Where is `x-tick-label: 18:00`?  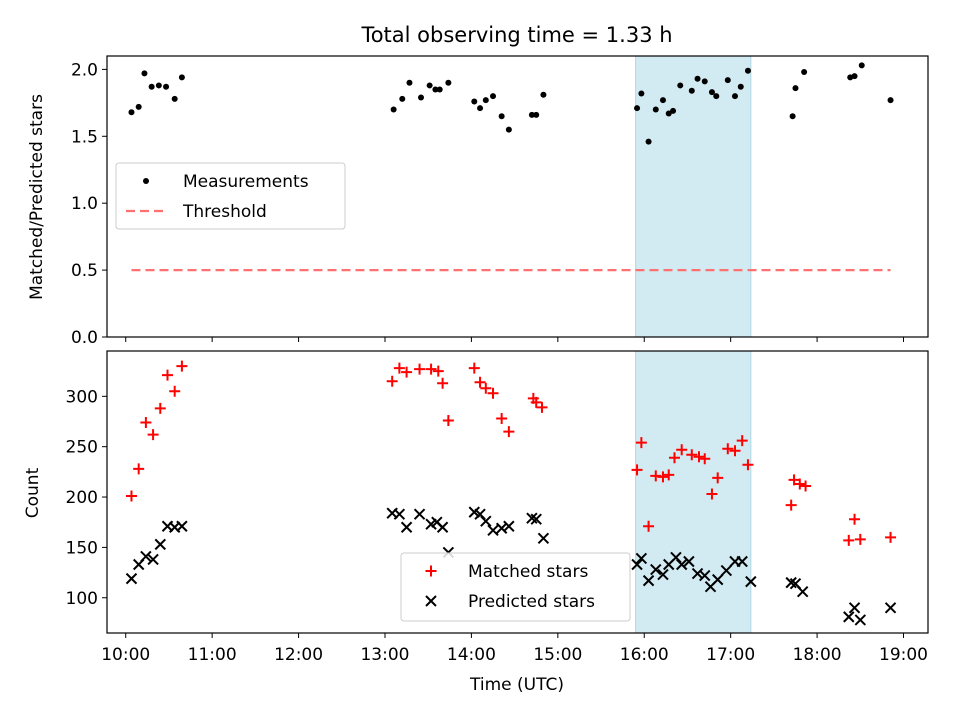
x-tick-label: 18:00 is located at coordinates (817, 655).